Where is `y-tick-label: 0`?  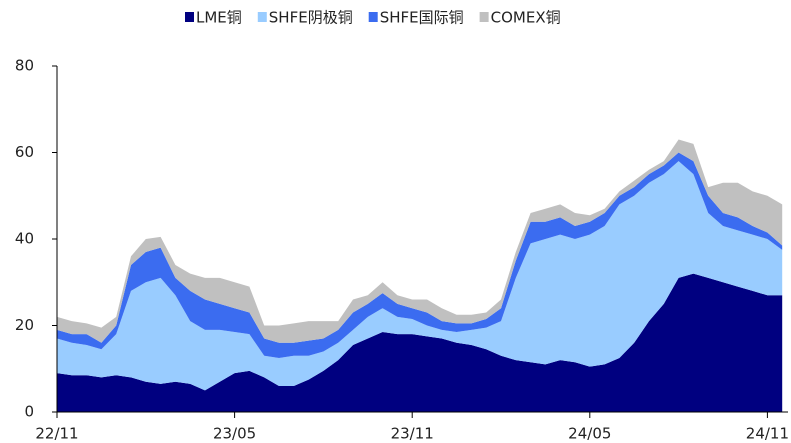 y-tick-label: 0 is located at coordinates (29, 412).